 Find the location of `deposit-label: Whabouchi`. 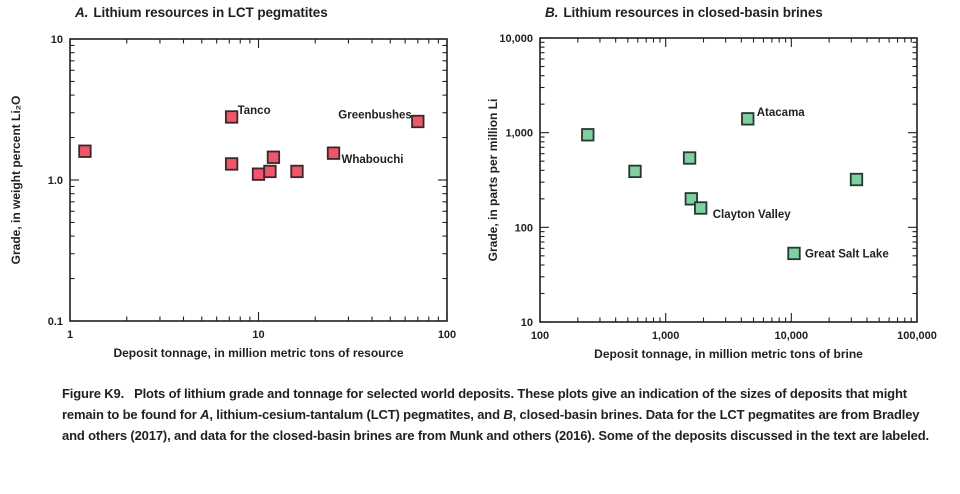

deposit-label: Whabouchi is located at coordinates (373, 160).